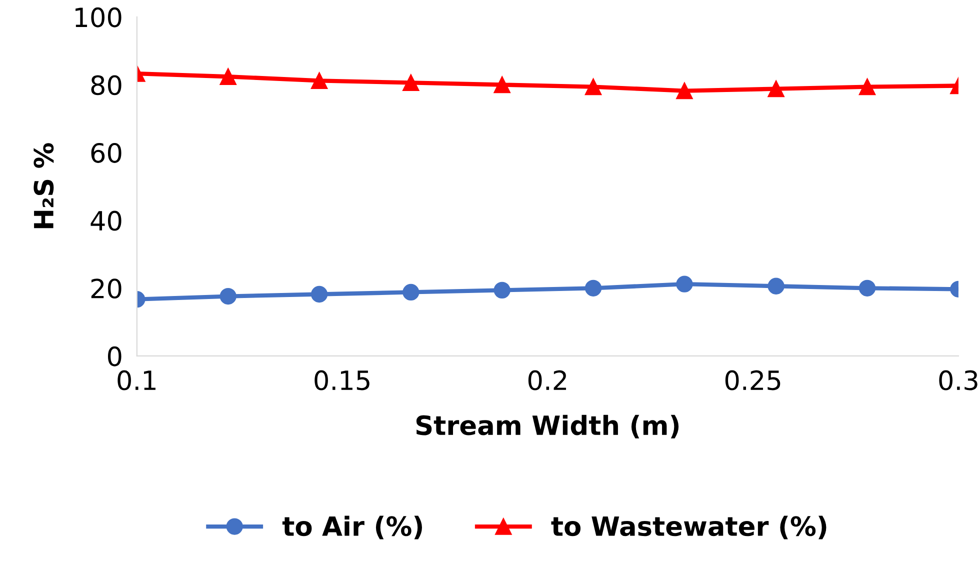  What do you see at coordinates (752, 380) in the screenshot?
I see `x-tick-label: 0.25` at bounding box center [752, 380].